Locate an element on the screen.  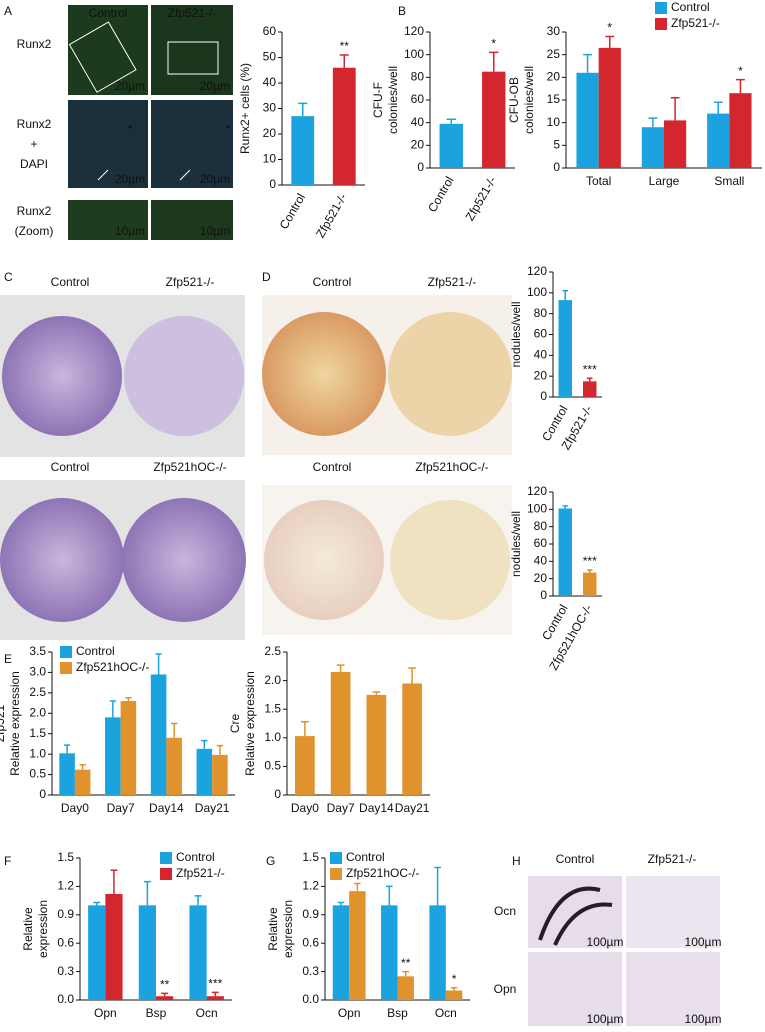
scale-bar-label: 100µm is located at coordinates (703, 942).